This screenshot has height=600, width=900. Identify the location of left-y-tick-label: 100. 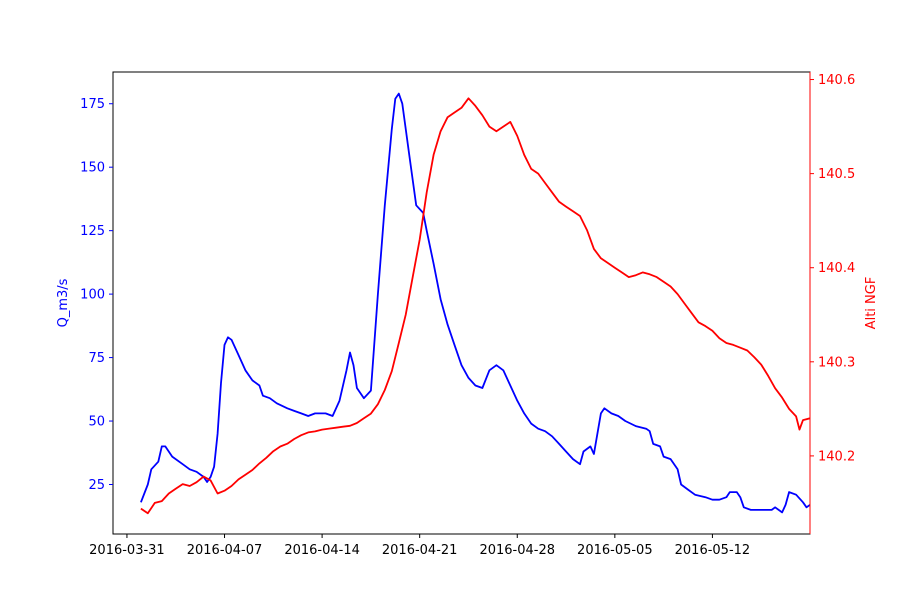
(92, 295).